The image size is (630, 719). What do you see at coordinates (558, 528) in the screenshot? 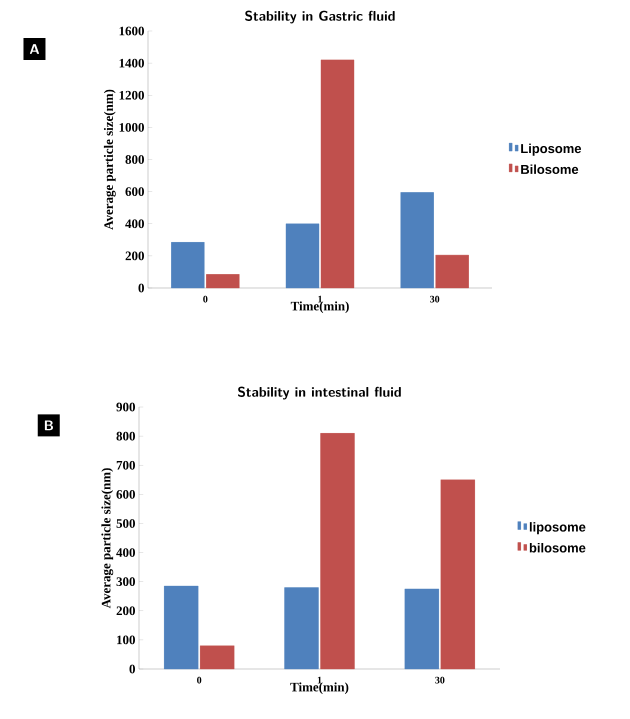
I see `legend-label: liposome` at bounding box center [558, 528].